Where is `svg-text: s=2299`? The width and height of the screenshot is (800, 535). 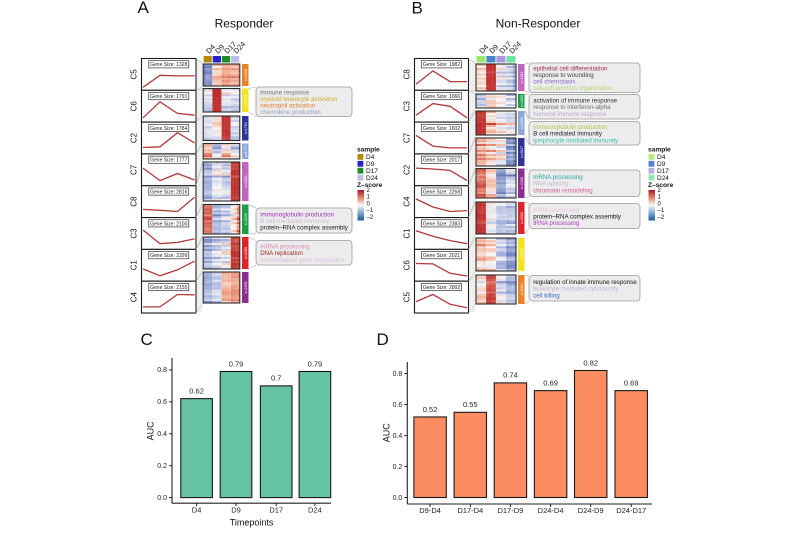
svg-text: s=2299 is located at coordinates (246, 253).